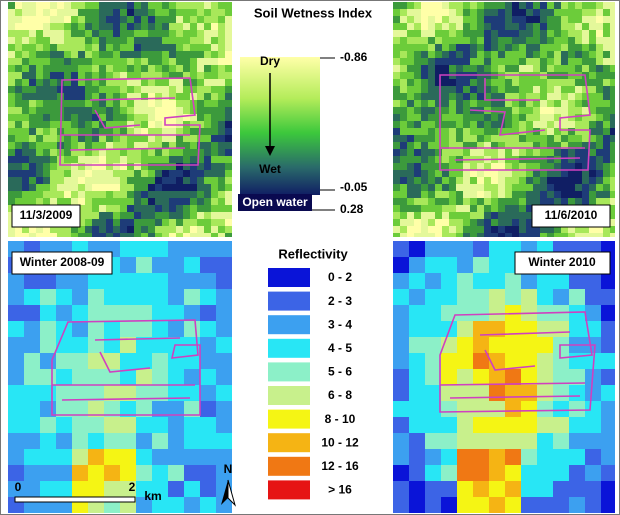 Image resolution: width=620 pixels, height=515 pixels. What do you see at coordinates (62, 262) in the screenshot?
I see `panel-label: Winter 2008-09` at bounding box center [62, 262].